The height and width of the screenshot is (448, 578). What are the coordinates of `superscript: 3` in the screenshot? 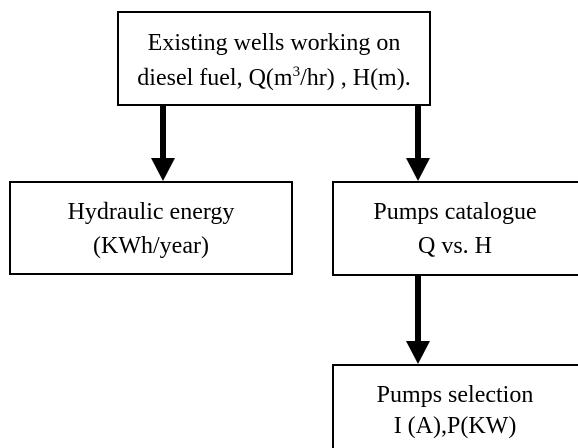 It's located at (297, 72).